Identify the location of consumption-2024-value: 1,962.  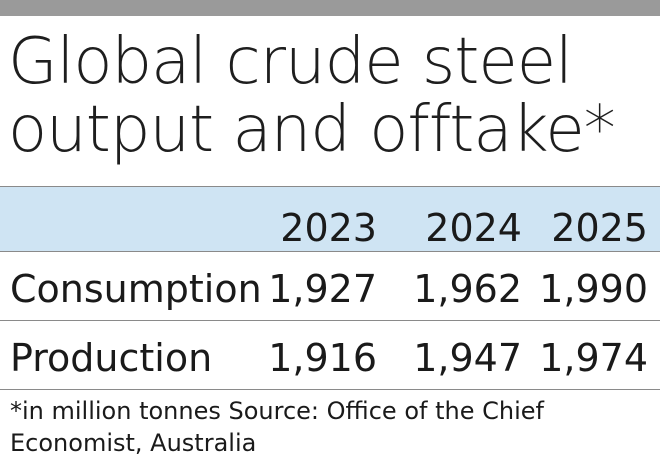
(467, 289).